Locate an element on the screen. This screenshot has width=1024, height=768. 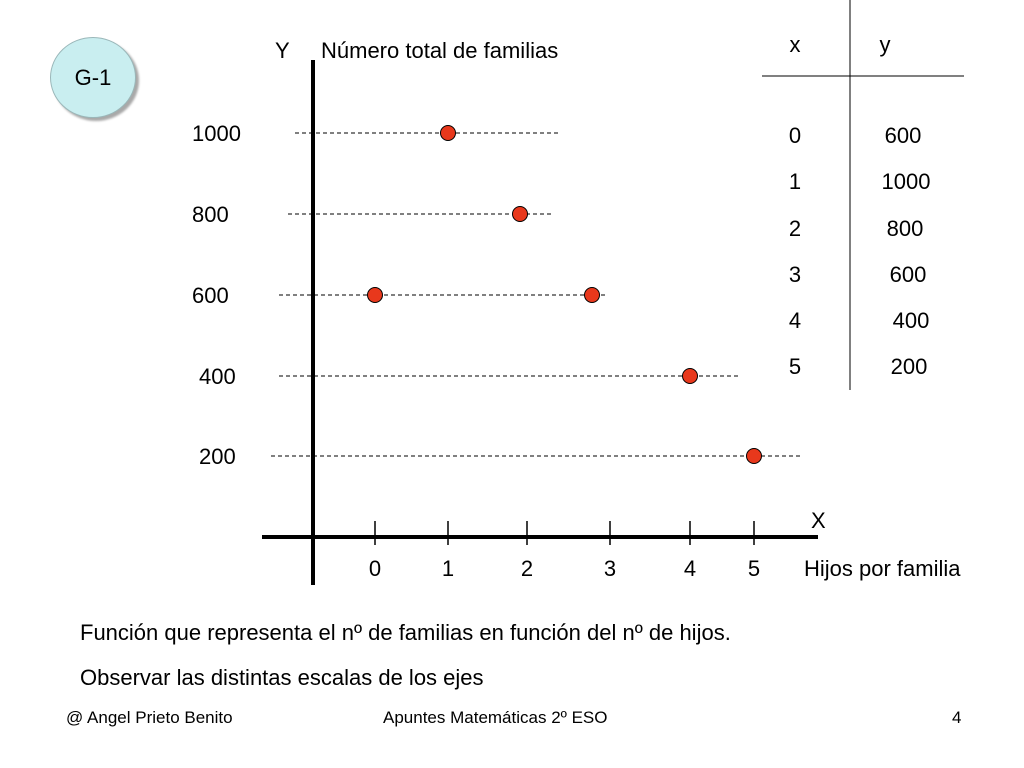
table-cell-y-4: 400 is located at coordinates (911, 320).